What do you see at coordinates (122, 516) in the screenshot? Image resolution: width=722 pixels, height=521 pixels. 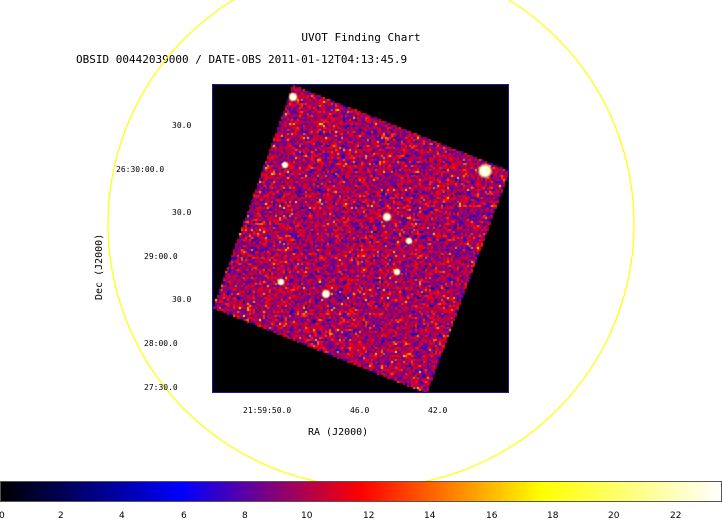 I see `colorbar-tick-label: 4` at bounding box center [122, 516].